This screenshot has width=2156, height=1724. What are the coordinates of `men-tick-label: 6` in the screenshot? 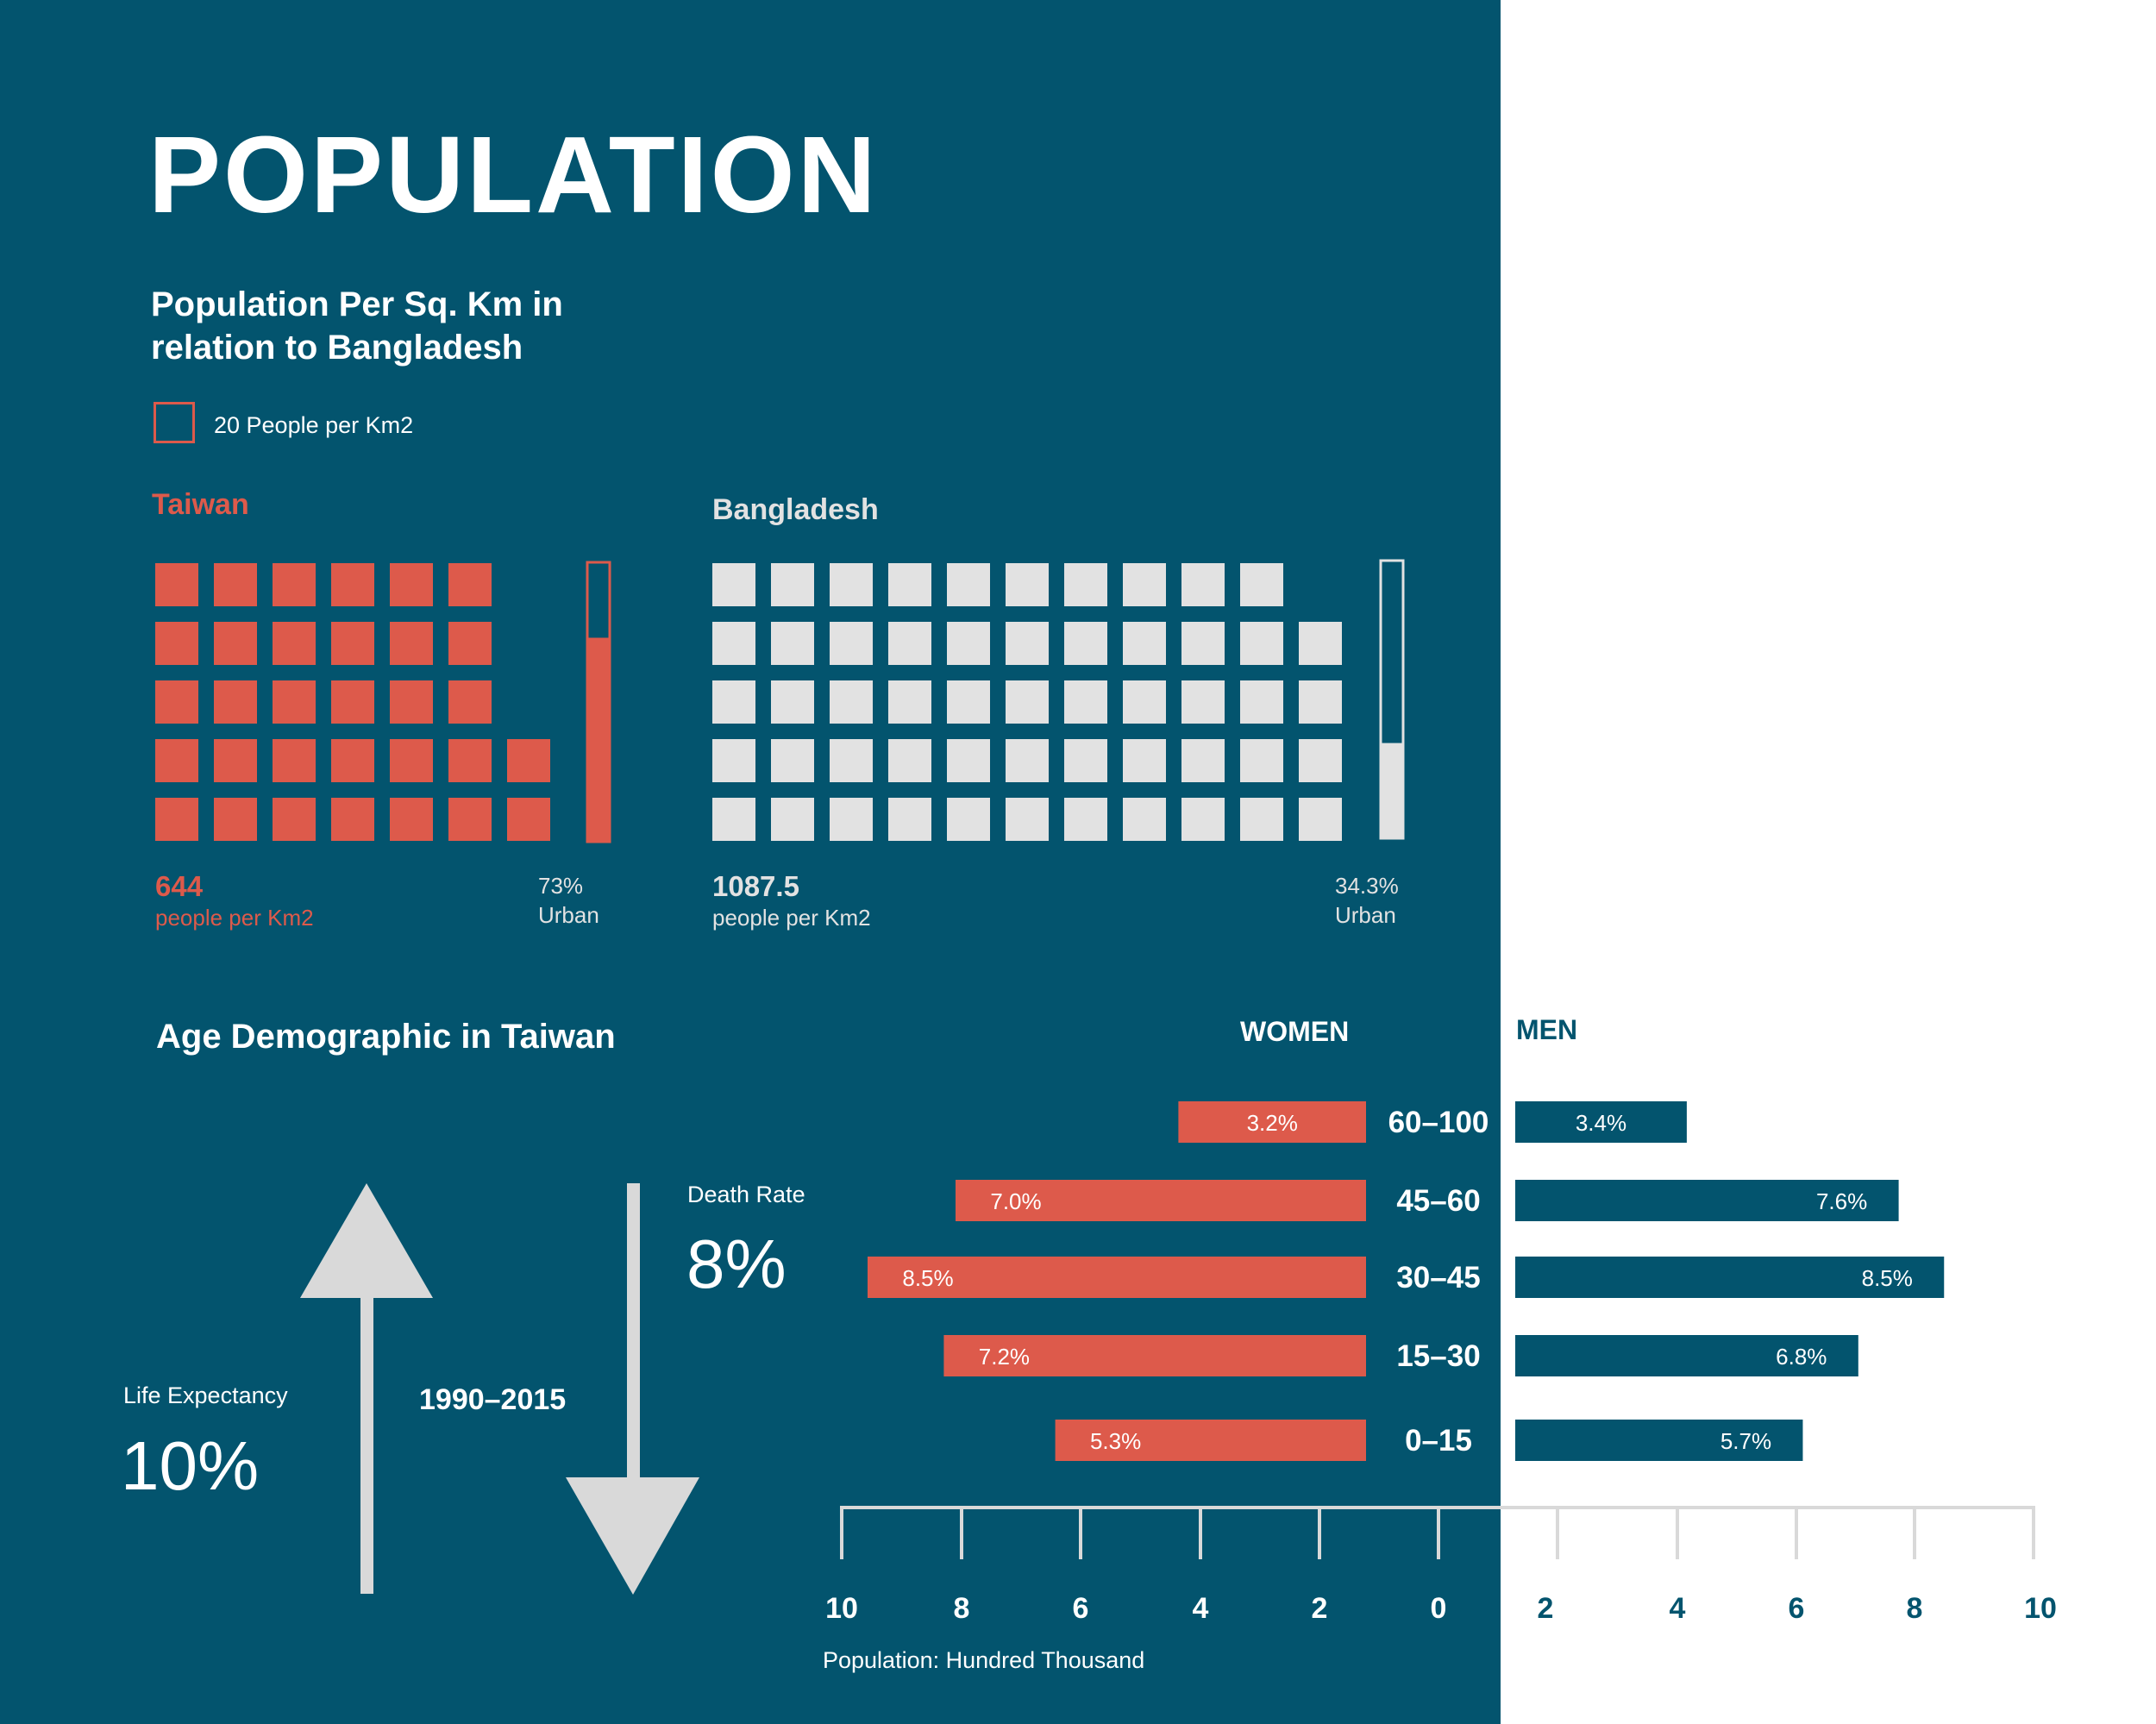 It's located at (1797, 1608).